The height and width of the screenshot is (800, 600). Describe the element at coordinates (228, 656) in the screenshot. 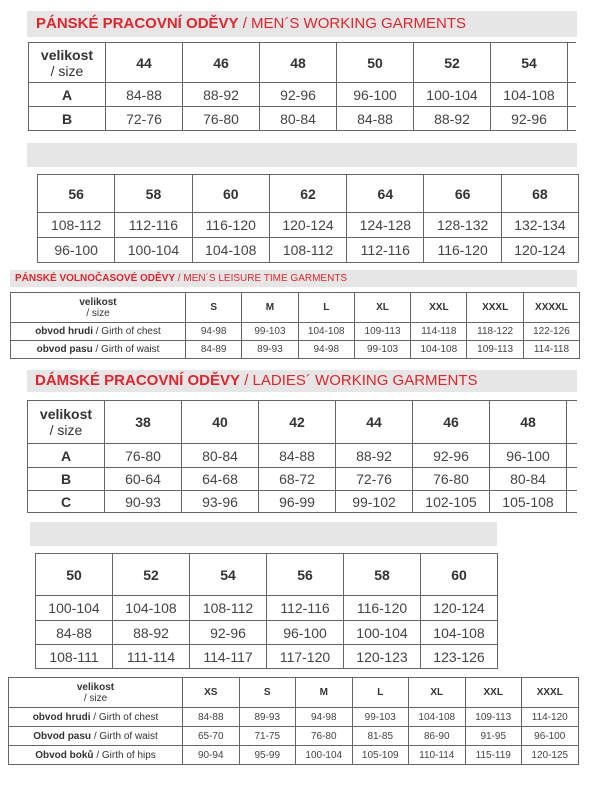

I see `measurement-cell: 114-117` at that location.